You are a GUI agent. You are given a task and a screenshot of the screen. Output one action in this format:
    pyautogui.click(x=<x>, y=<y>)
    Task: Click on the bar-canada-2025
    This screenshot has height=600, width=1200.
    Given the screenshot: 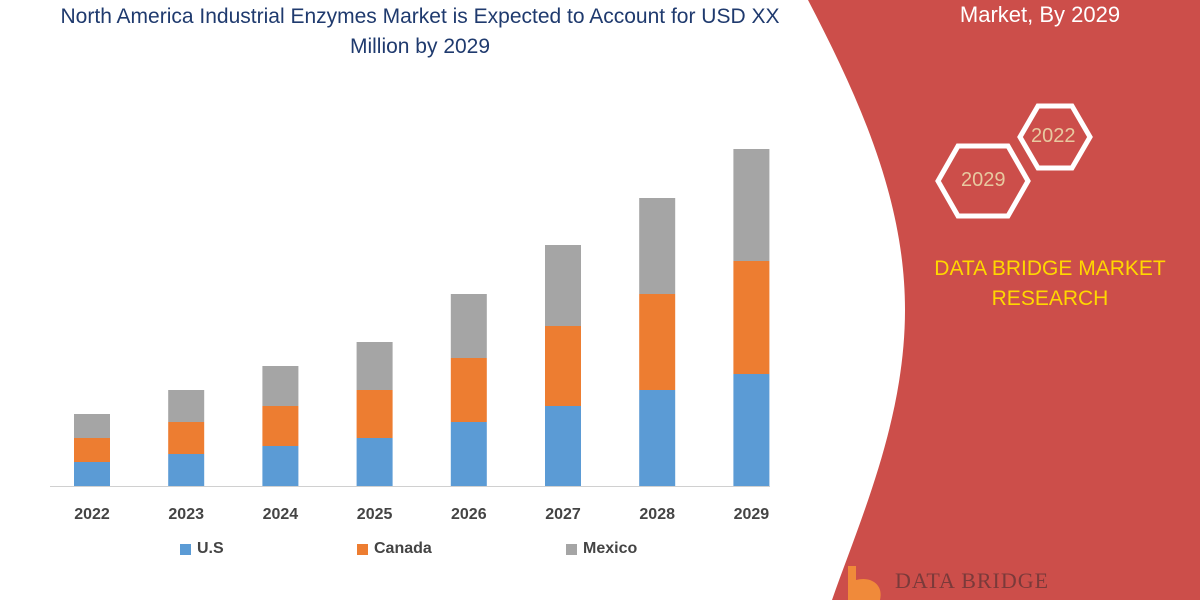 What is the action you would take?
    pyautogui.click(x=374, y=414)
    